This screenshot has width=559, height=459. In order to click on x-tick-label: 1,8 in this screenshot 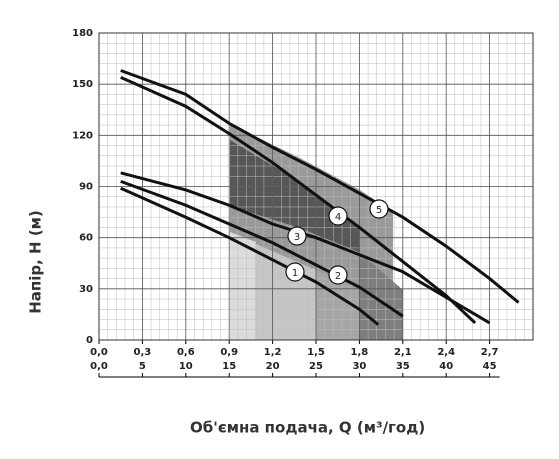, I will do `click(360, 352)`.